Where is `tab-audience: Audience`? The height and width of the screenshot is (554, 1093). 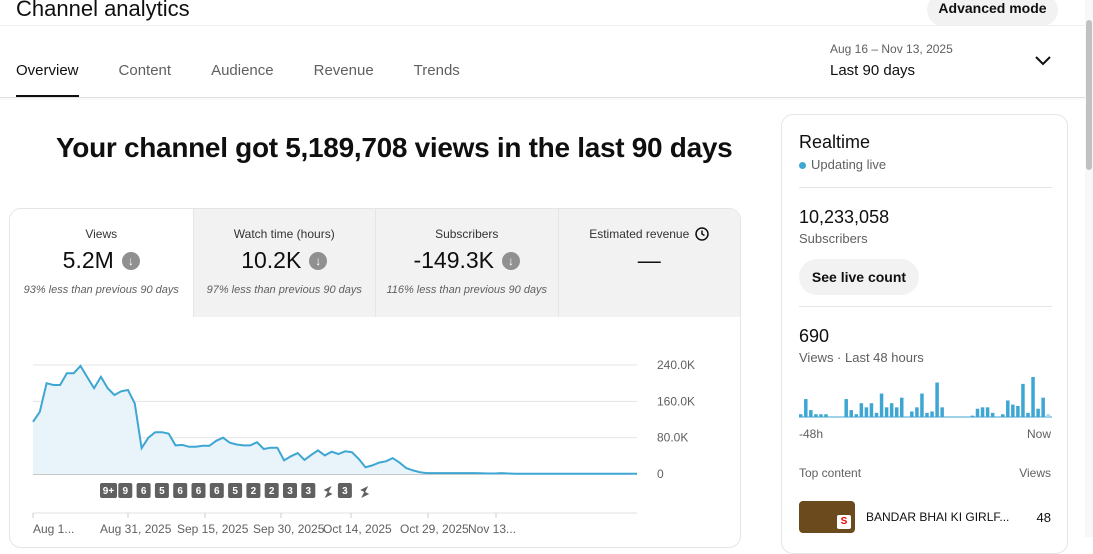 tab-audience: Audience is located at coordinates (242, 70).